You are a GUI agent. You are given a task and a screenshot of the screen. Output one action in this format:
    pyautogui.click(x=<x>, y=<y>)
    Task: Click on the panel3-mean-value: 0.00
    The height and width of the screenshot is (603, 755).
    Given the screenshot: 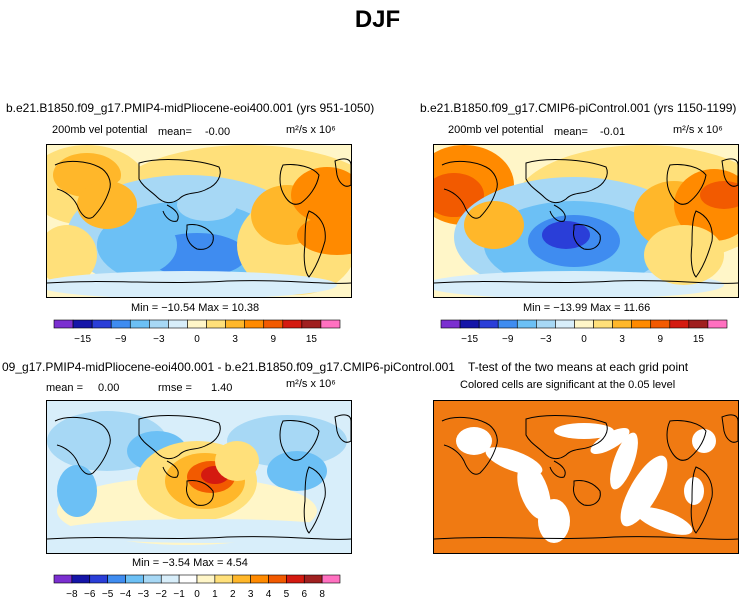 What is the action you would take?
    pyautogui.click(x=109, y=388)
    